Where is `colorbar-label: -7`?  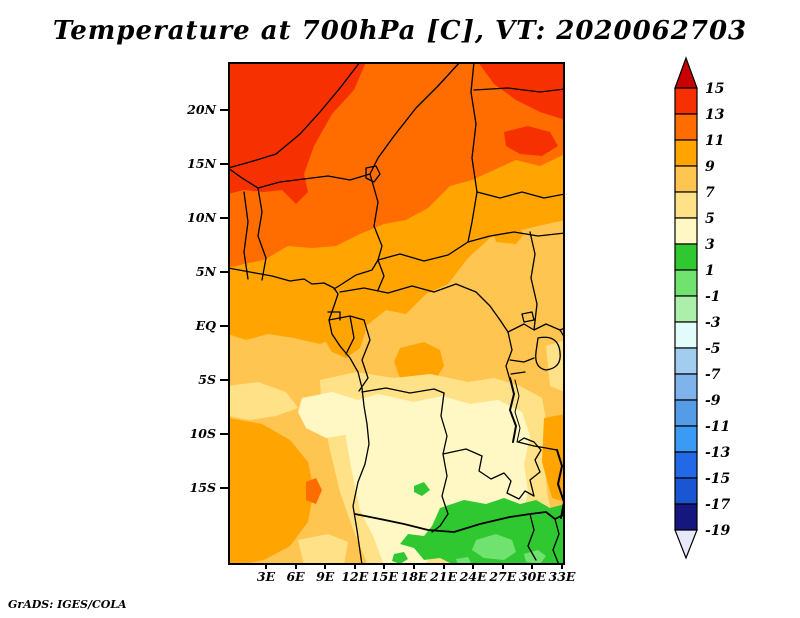 colorbar-label: -7 is located at coordinates (713, 375).